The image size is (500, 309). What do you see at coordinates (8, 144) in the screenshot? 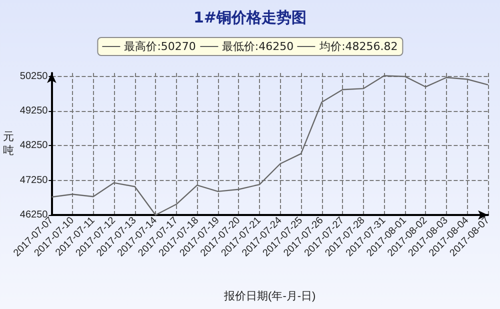
I see `y-axis-title: 元吨` at bounding box center [8, 144].